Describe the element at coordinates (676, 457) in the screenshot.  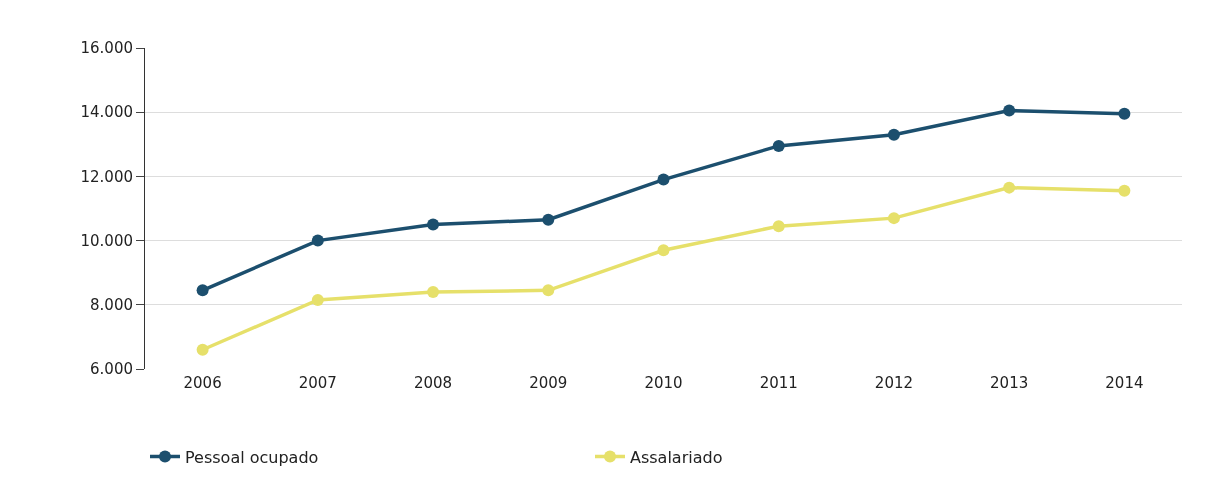
I see `legend-label: Assalariado` at that location.